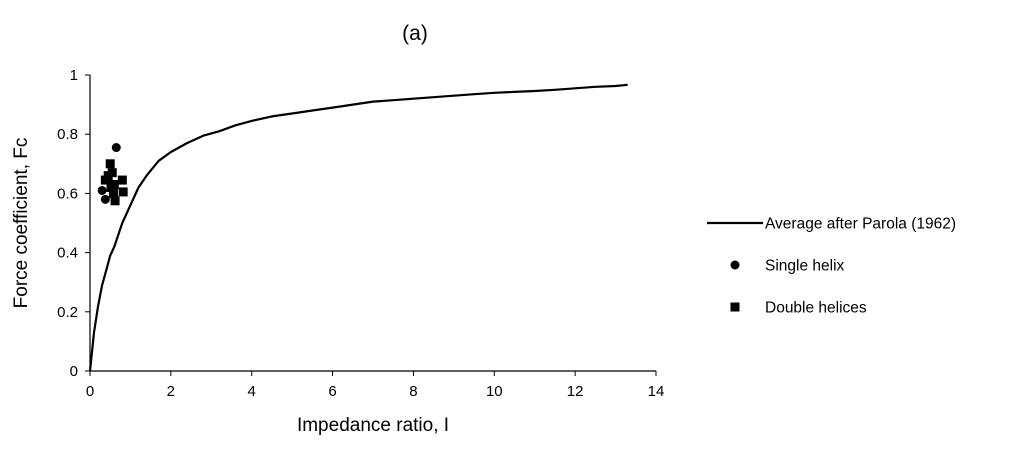 This screenshot has width=1009, height=451. I want to click on y-tick-label: 0, so click(74, 371).